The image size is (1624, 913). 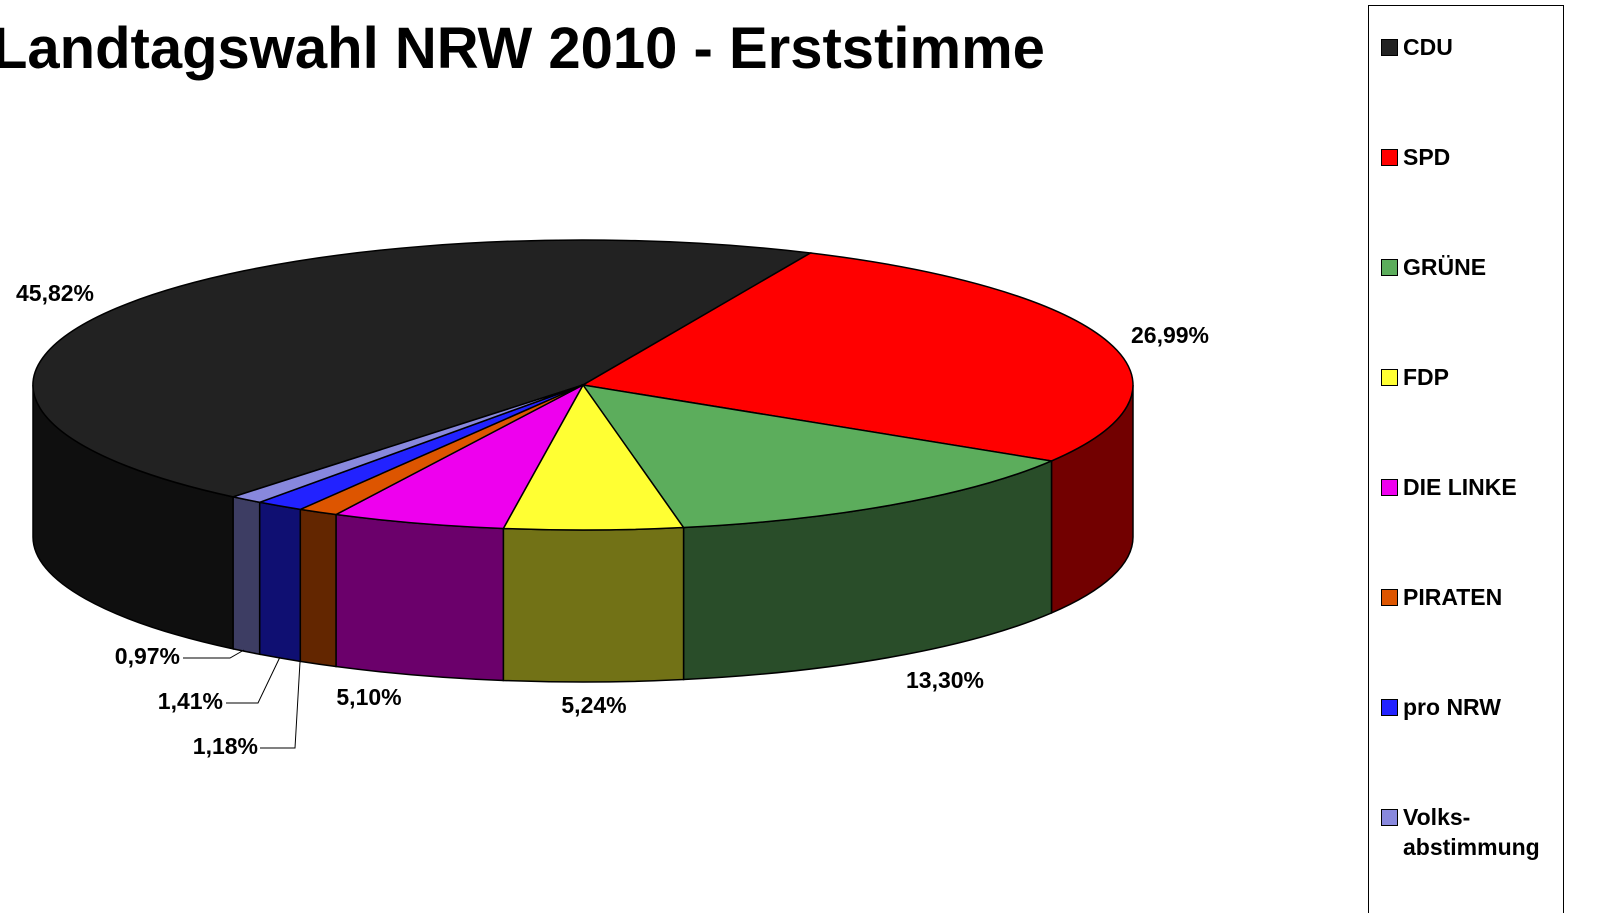 What do you see at coordinates (1460, 487) in the screenshot?
I see `legend-label: DIE LINKE` at bounding box center [1460, 487].